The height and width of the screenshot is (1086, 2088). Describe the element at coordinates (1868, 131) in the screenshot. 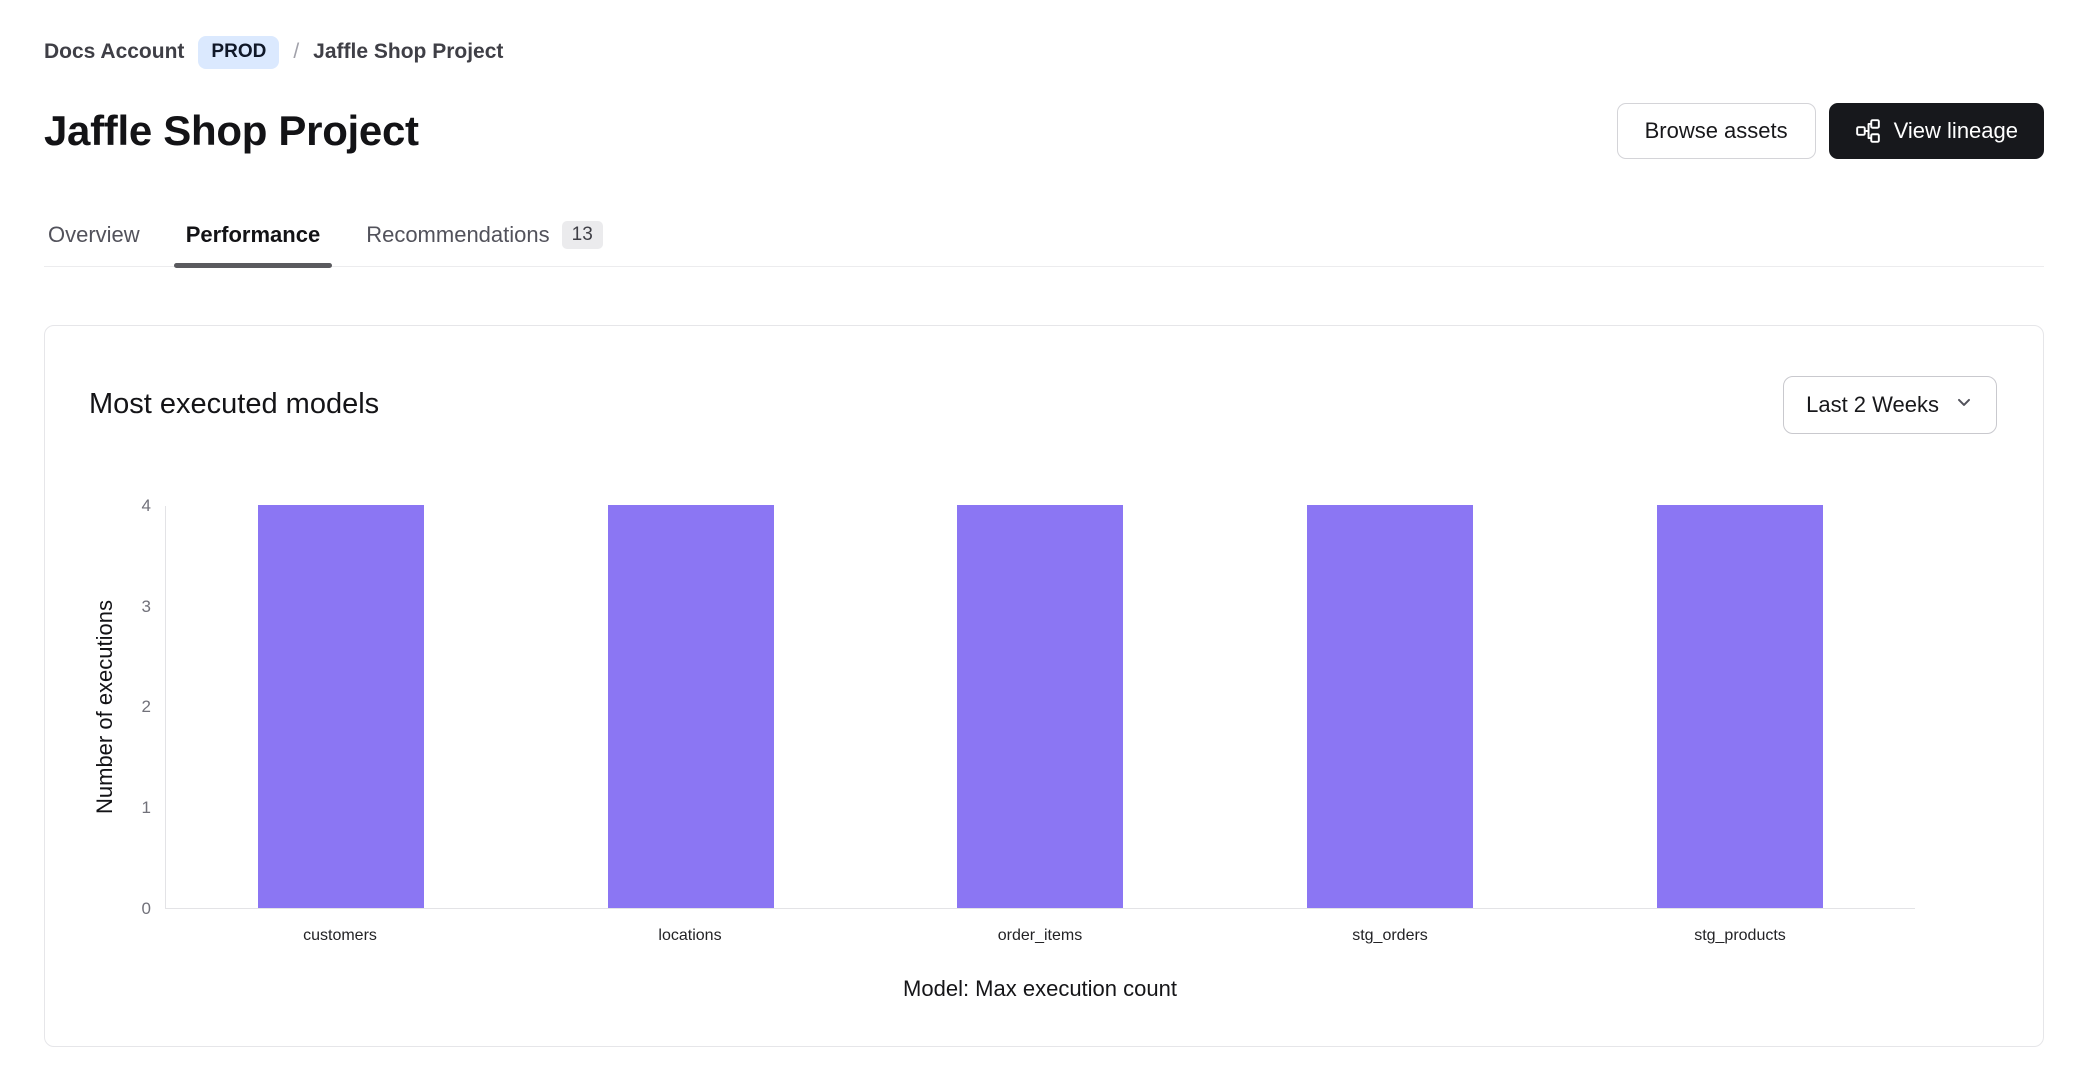

I see `lineage-icon` at that location.